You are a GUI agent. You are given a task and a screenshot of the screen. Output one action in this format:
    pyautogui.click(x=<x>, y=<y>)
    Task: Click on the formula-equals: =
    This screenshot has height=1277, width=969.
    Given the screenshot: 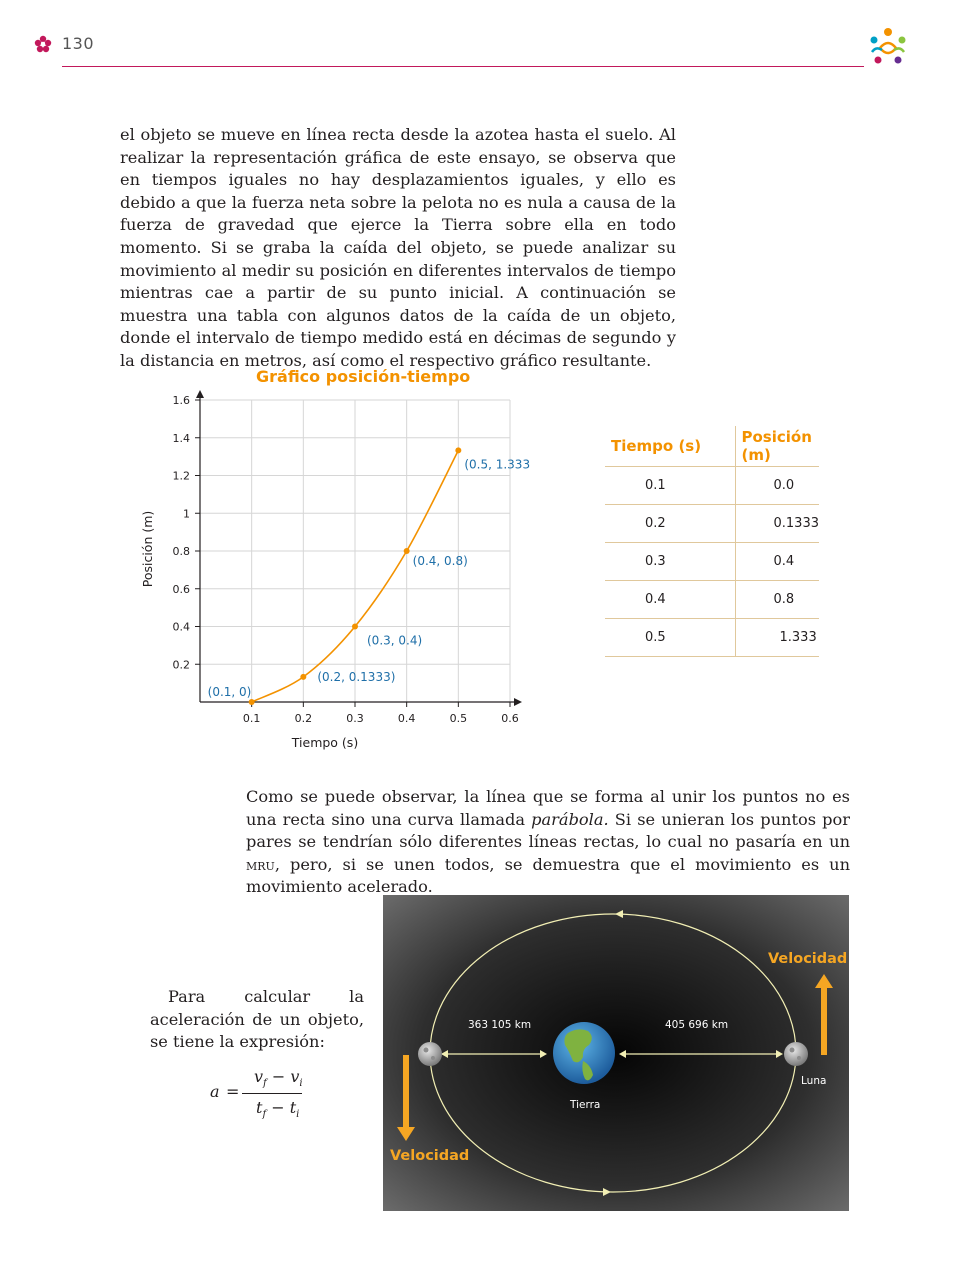 What is the action you would take?
    pyautogui.click(x=233, y=1091)
    